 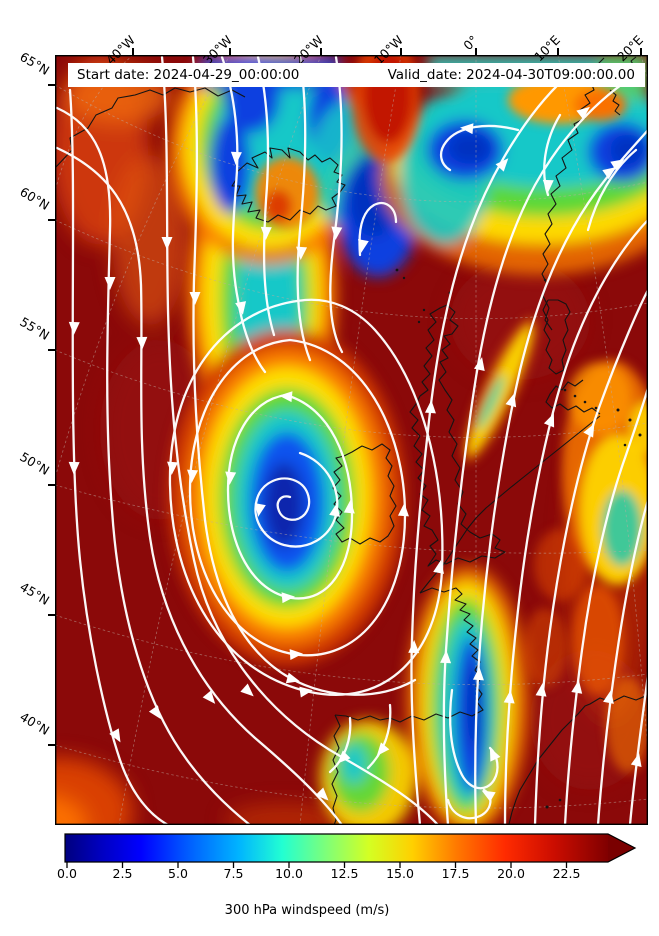 I want to click on left-axis-label: 65°N, so click(x=35, y=63).